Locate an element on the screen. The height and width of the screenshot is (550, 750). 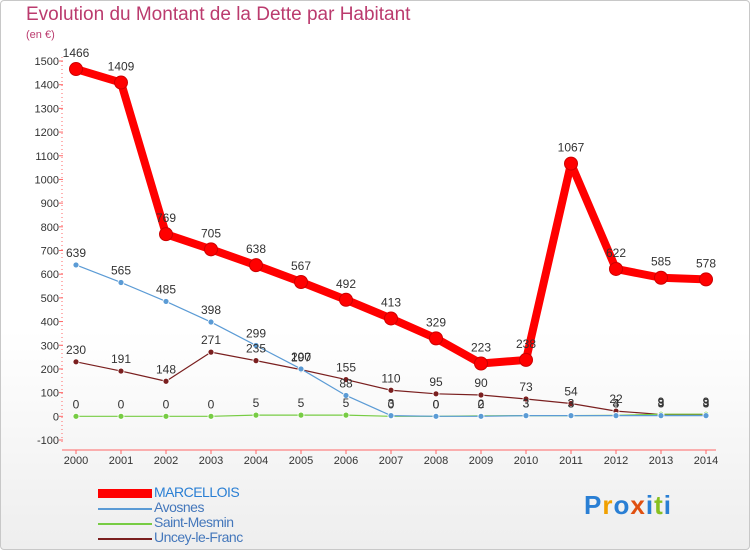
logo-letter: r is located at coordinates (608, 505).